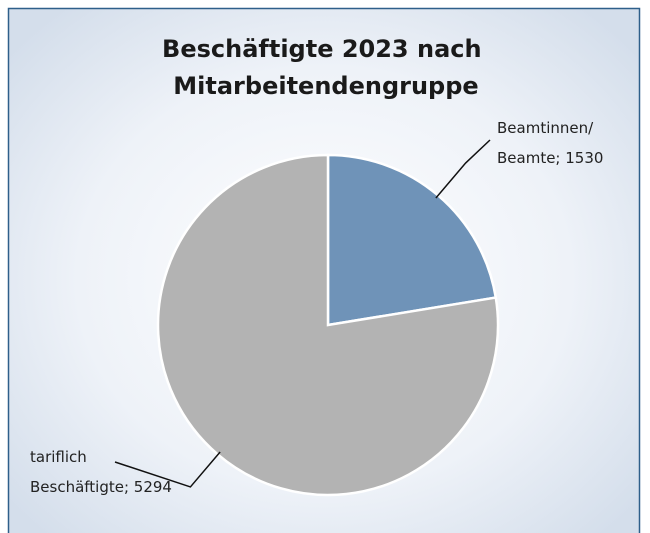 Image resolution: width=650 pixels, height=533 pixels. Describe the element at coordinates (58, 457) in the screenshot. I see `data-label-line: tariflich` at that location.